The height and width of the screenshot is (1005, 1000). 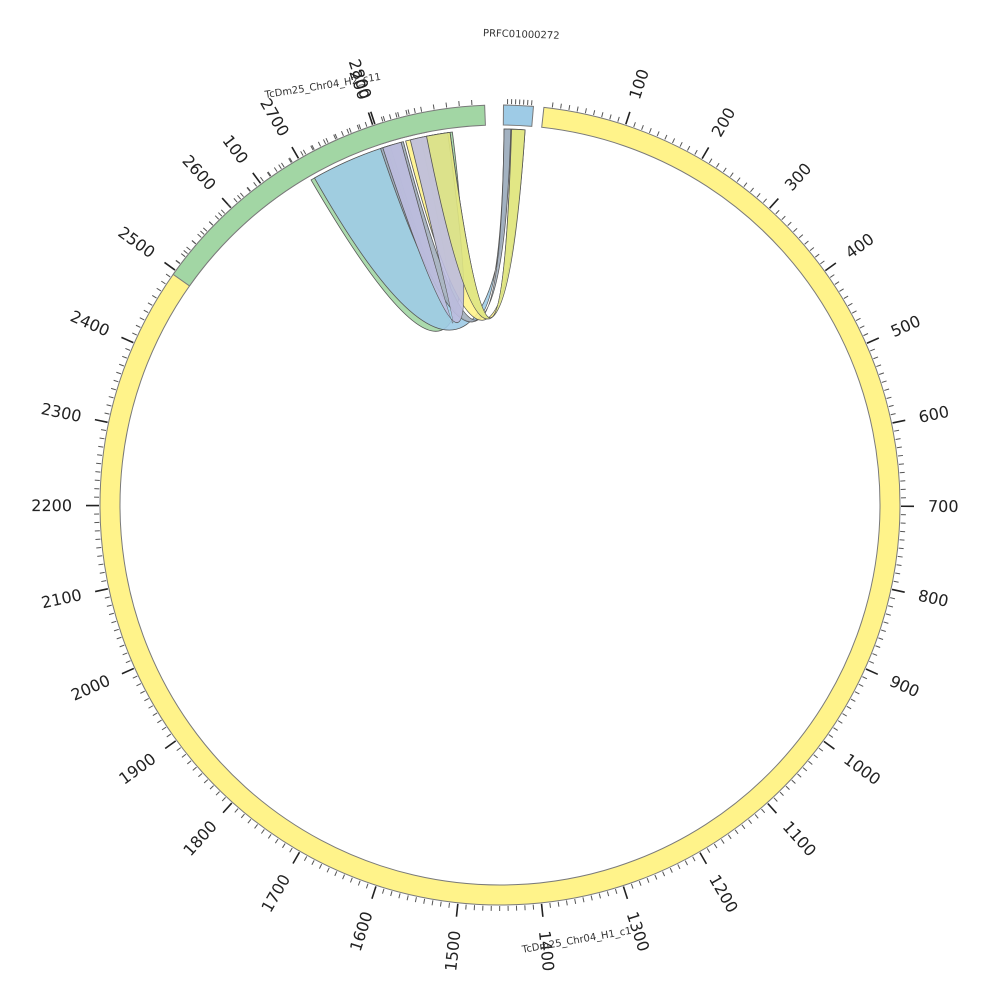 What do you see at coordinates (452, 951) in the screenshot?
I see `tick-label-tcdm25-chr04-h1-c1-1500: 1500` at bounding box center [452, 951].